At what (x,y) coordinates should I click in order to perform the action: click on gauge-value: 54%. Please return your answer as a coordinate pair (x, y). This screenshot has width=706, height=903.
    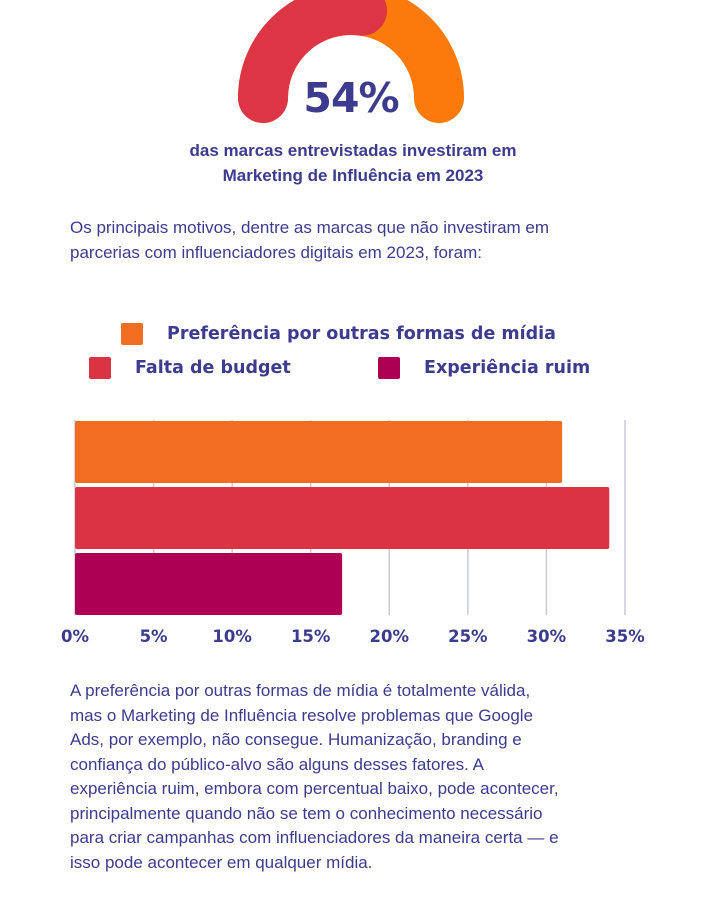
    Looking at the image, I should click on (351, 98).